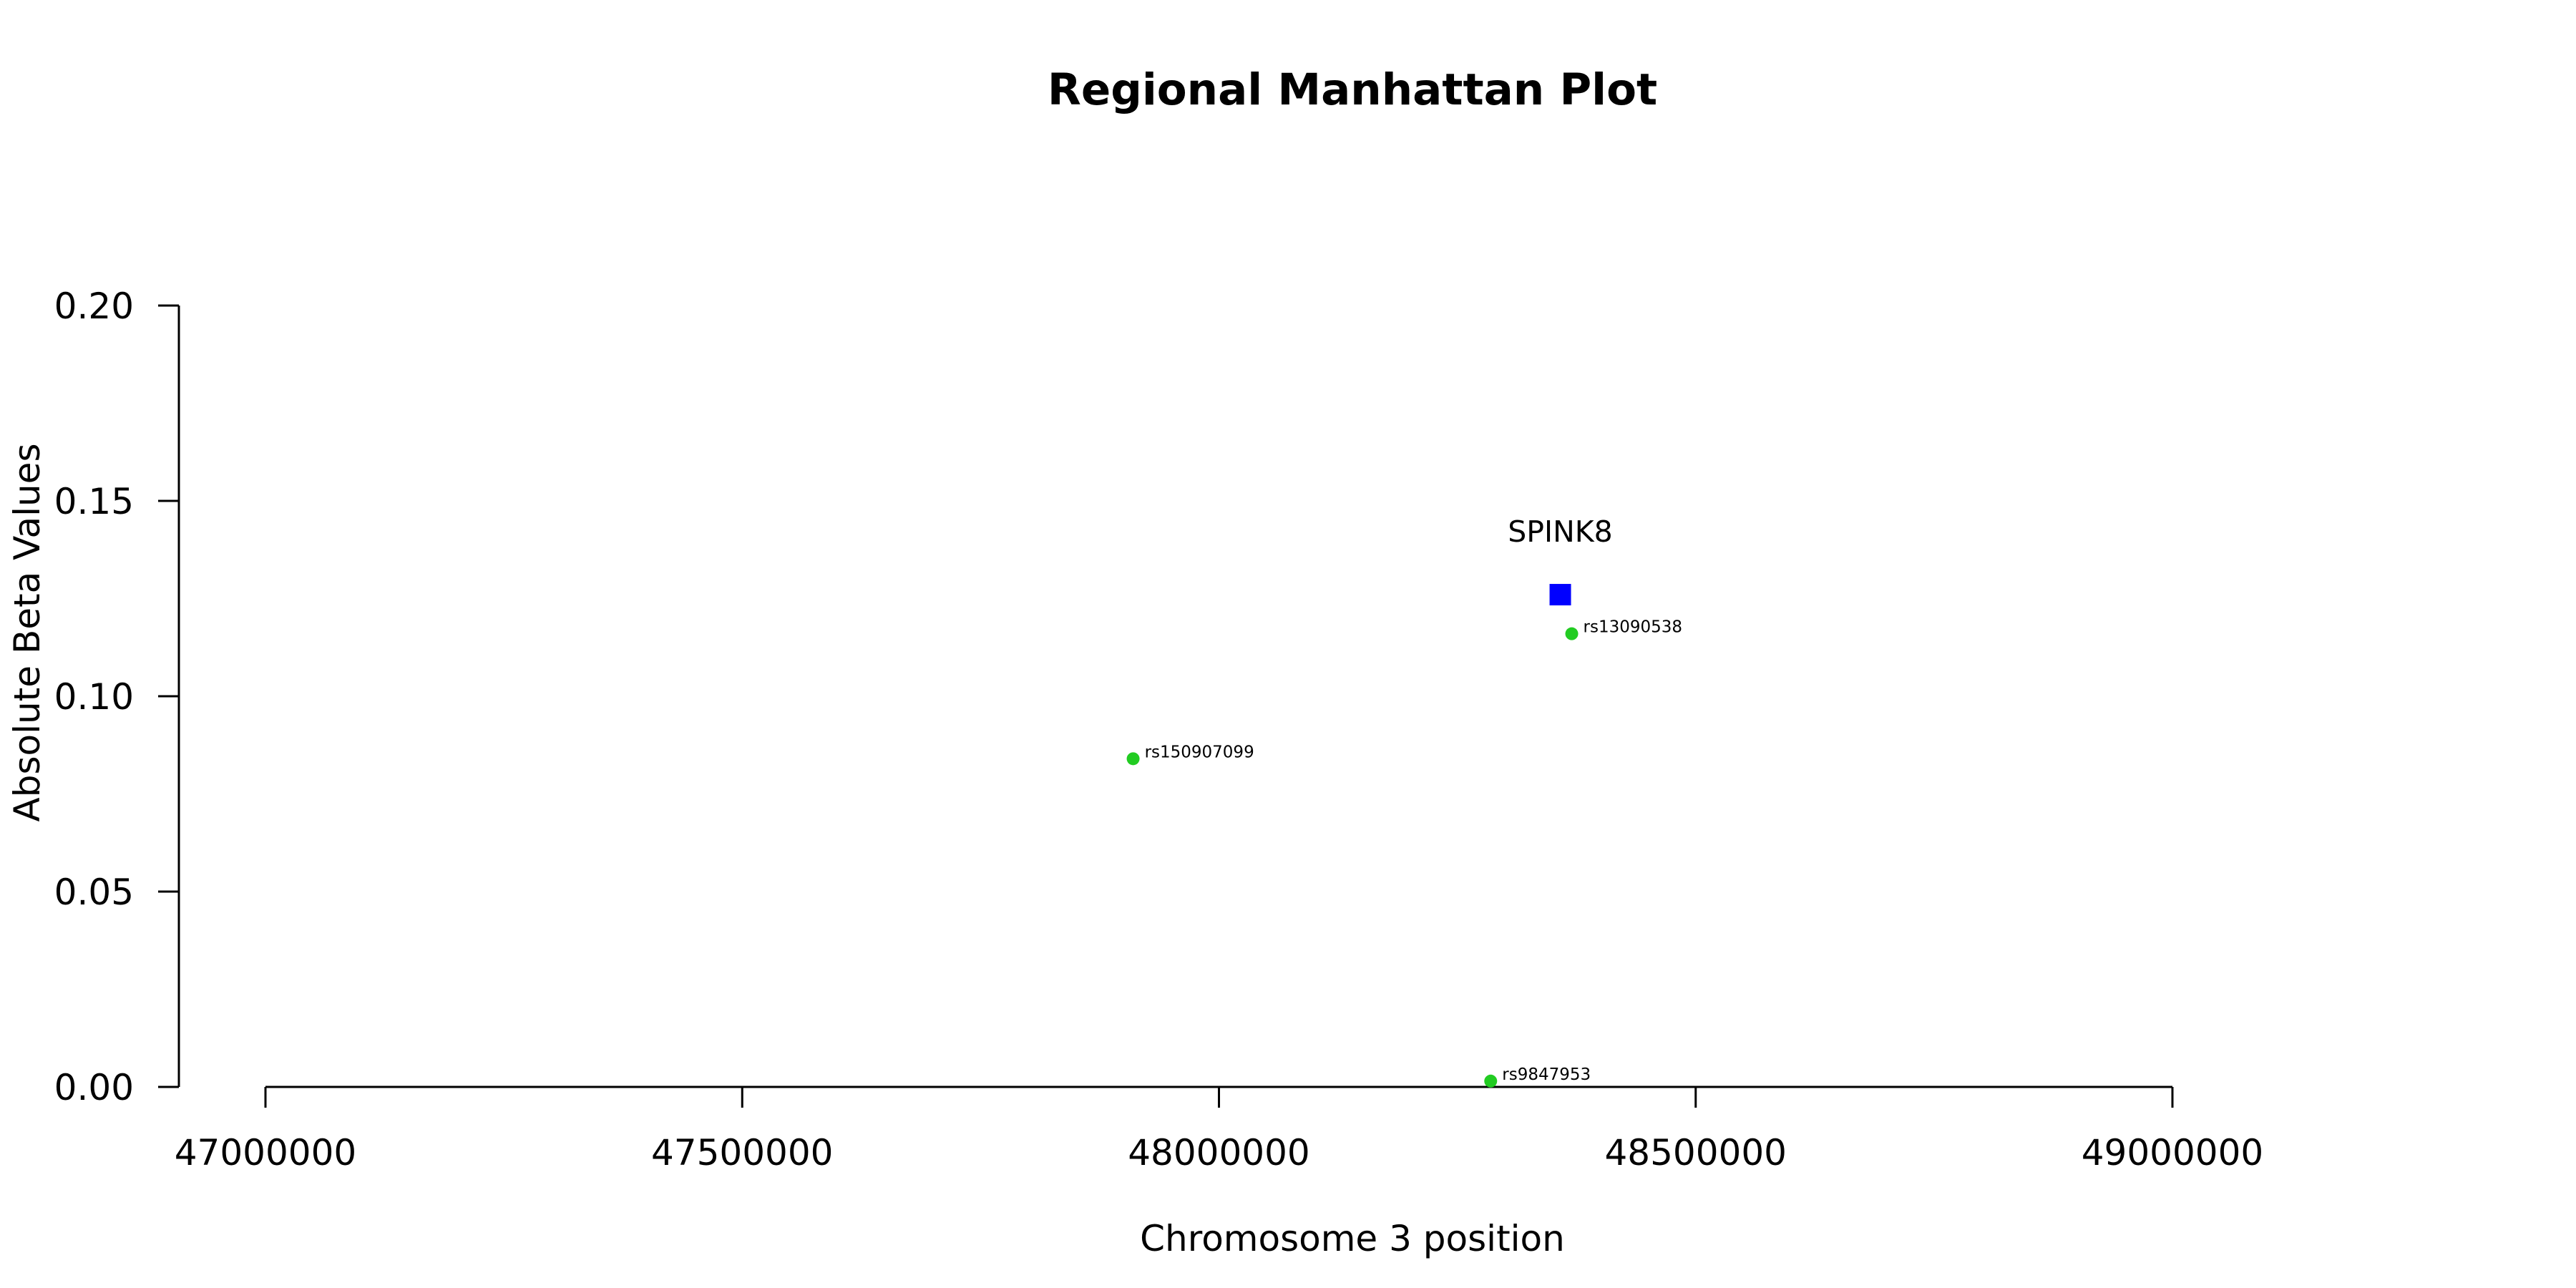 Image resolution: width=2576 pixels, height=1288 pixels. I want to click on gene-marker, so click(1560, 595).